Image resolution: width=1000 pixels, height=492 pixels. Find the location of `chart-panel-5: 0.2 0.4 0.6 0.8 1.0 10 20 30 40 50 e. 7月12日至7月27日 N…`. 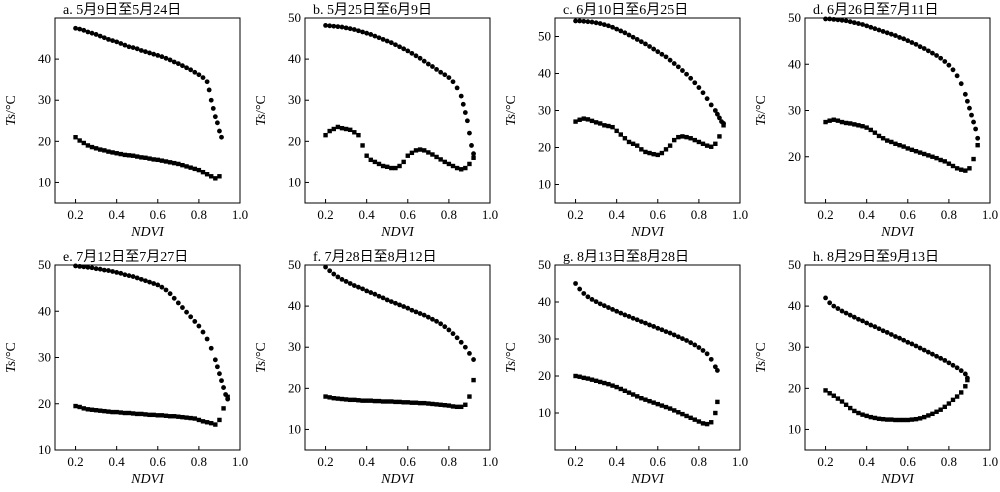

chart-panel-5: 0.2 0.4 0.6 0.8 1.0 10 20 30 40 50 e. 7月12日至7月27日 N… is located at coordinates (126, 368).